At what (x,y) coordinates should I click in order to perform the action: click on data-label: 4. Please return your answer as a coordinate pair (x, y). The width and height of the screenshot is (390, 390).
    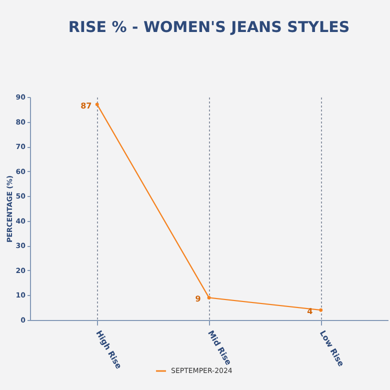
    Looking at the image, I should click on (310, 311).